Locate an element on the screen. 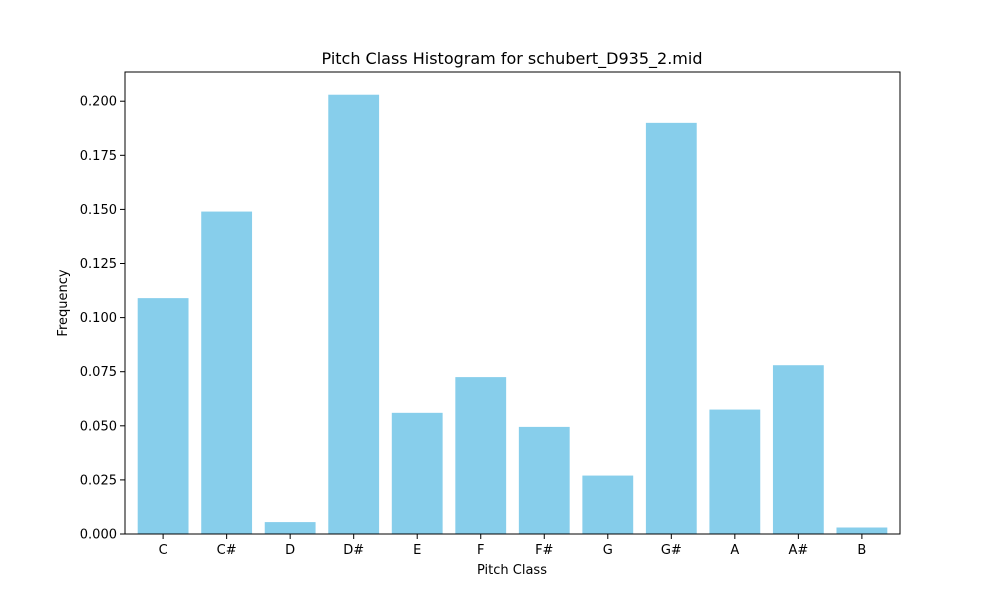 The height and width of the screenshot is (600, 1000). y-tick-label: 0.125 is located at coordinates (98, 264).